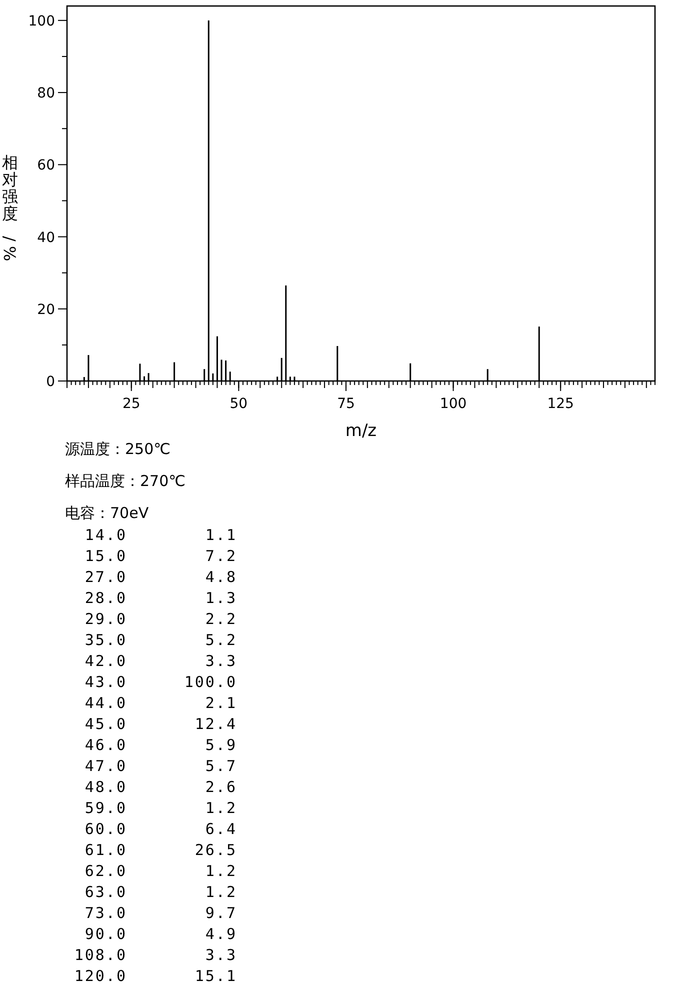 The image size is (680, 992). What do you see at coordinates (221, 934) in the screenshot?
I see `text: 4.9` at bounding box center [221, 934].